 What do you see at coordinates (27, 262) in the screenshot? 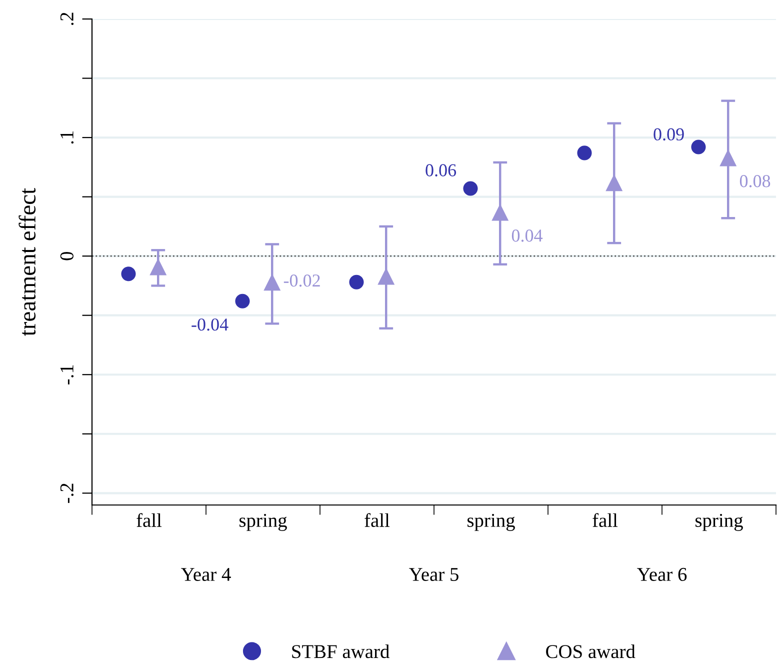
I see `y-axis-title: treatment effect` at bounding box center [27, 262].